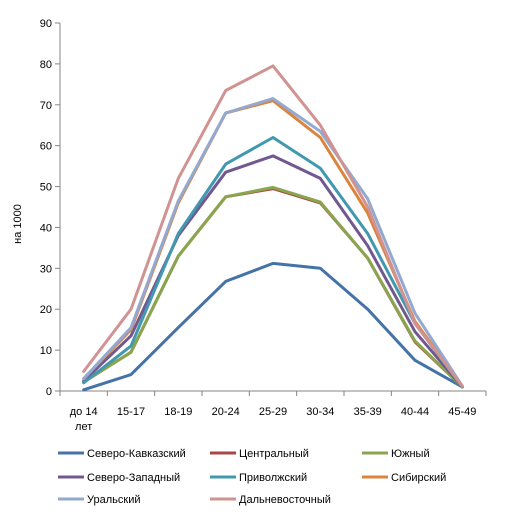 The image size is (514, 520). Describe the element at coordinates (83, 427) in the screenshot. I see `x-tick-label: лет` at that location.